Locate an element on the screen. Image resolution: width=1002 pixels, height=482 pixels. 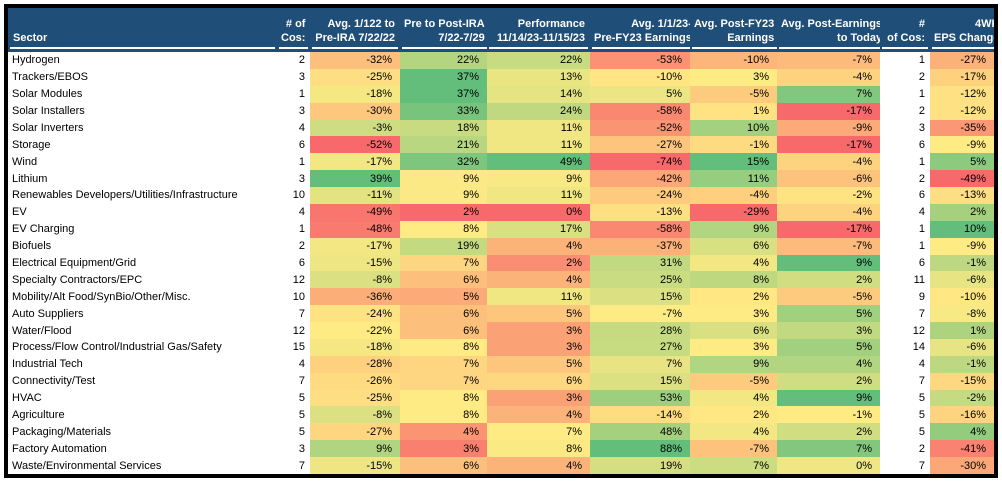
value-cell-eps-4wk: -1% is located at coordinates (962, 364).